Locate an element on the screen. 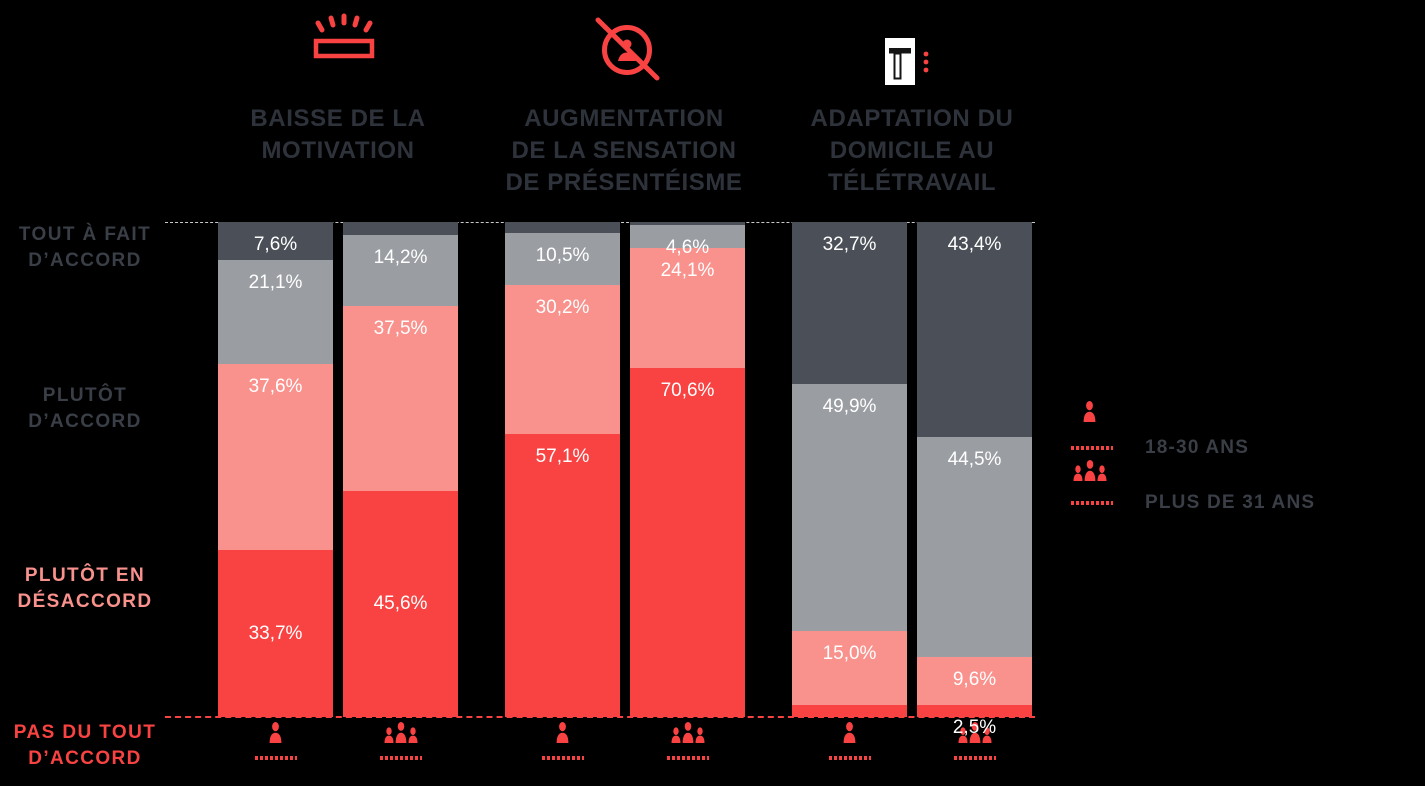 Image resolution: width=1425 pixels, height=786 pixels. bar-segment: 32,7% is located at coordinates (849, 303).